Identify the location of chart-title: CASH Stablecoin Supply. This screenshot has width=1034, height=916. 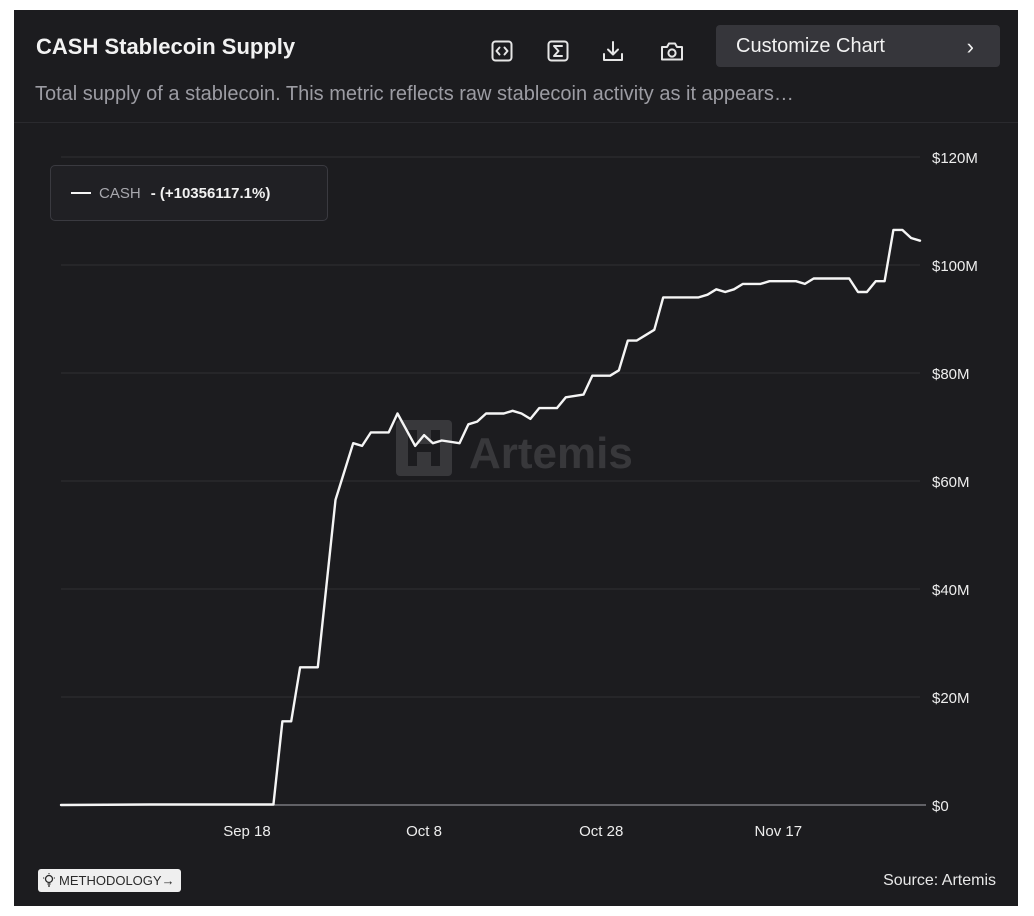
(166, 46).